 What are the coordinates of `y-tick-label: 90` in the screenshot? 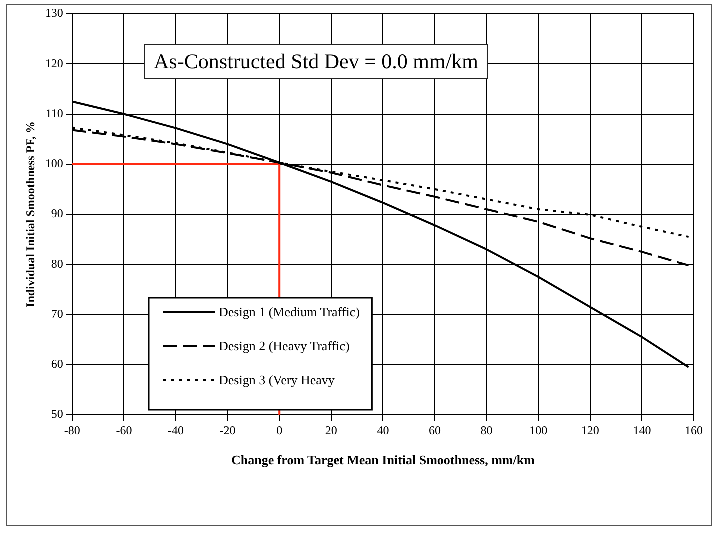 It's located at (57, 213).